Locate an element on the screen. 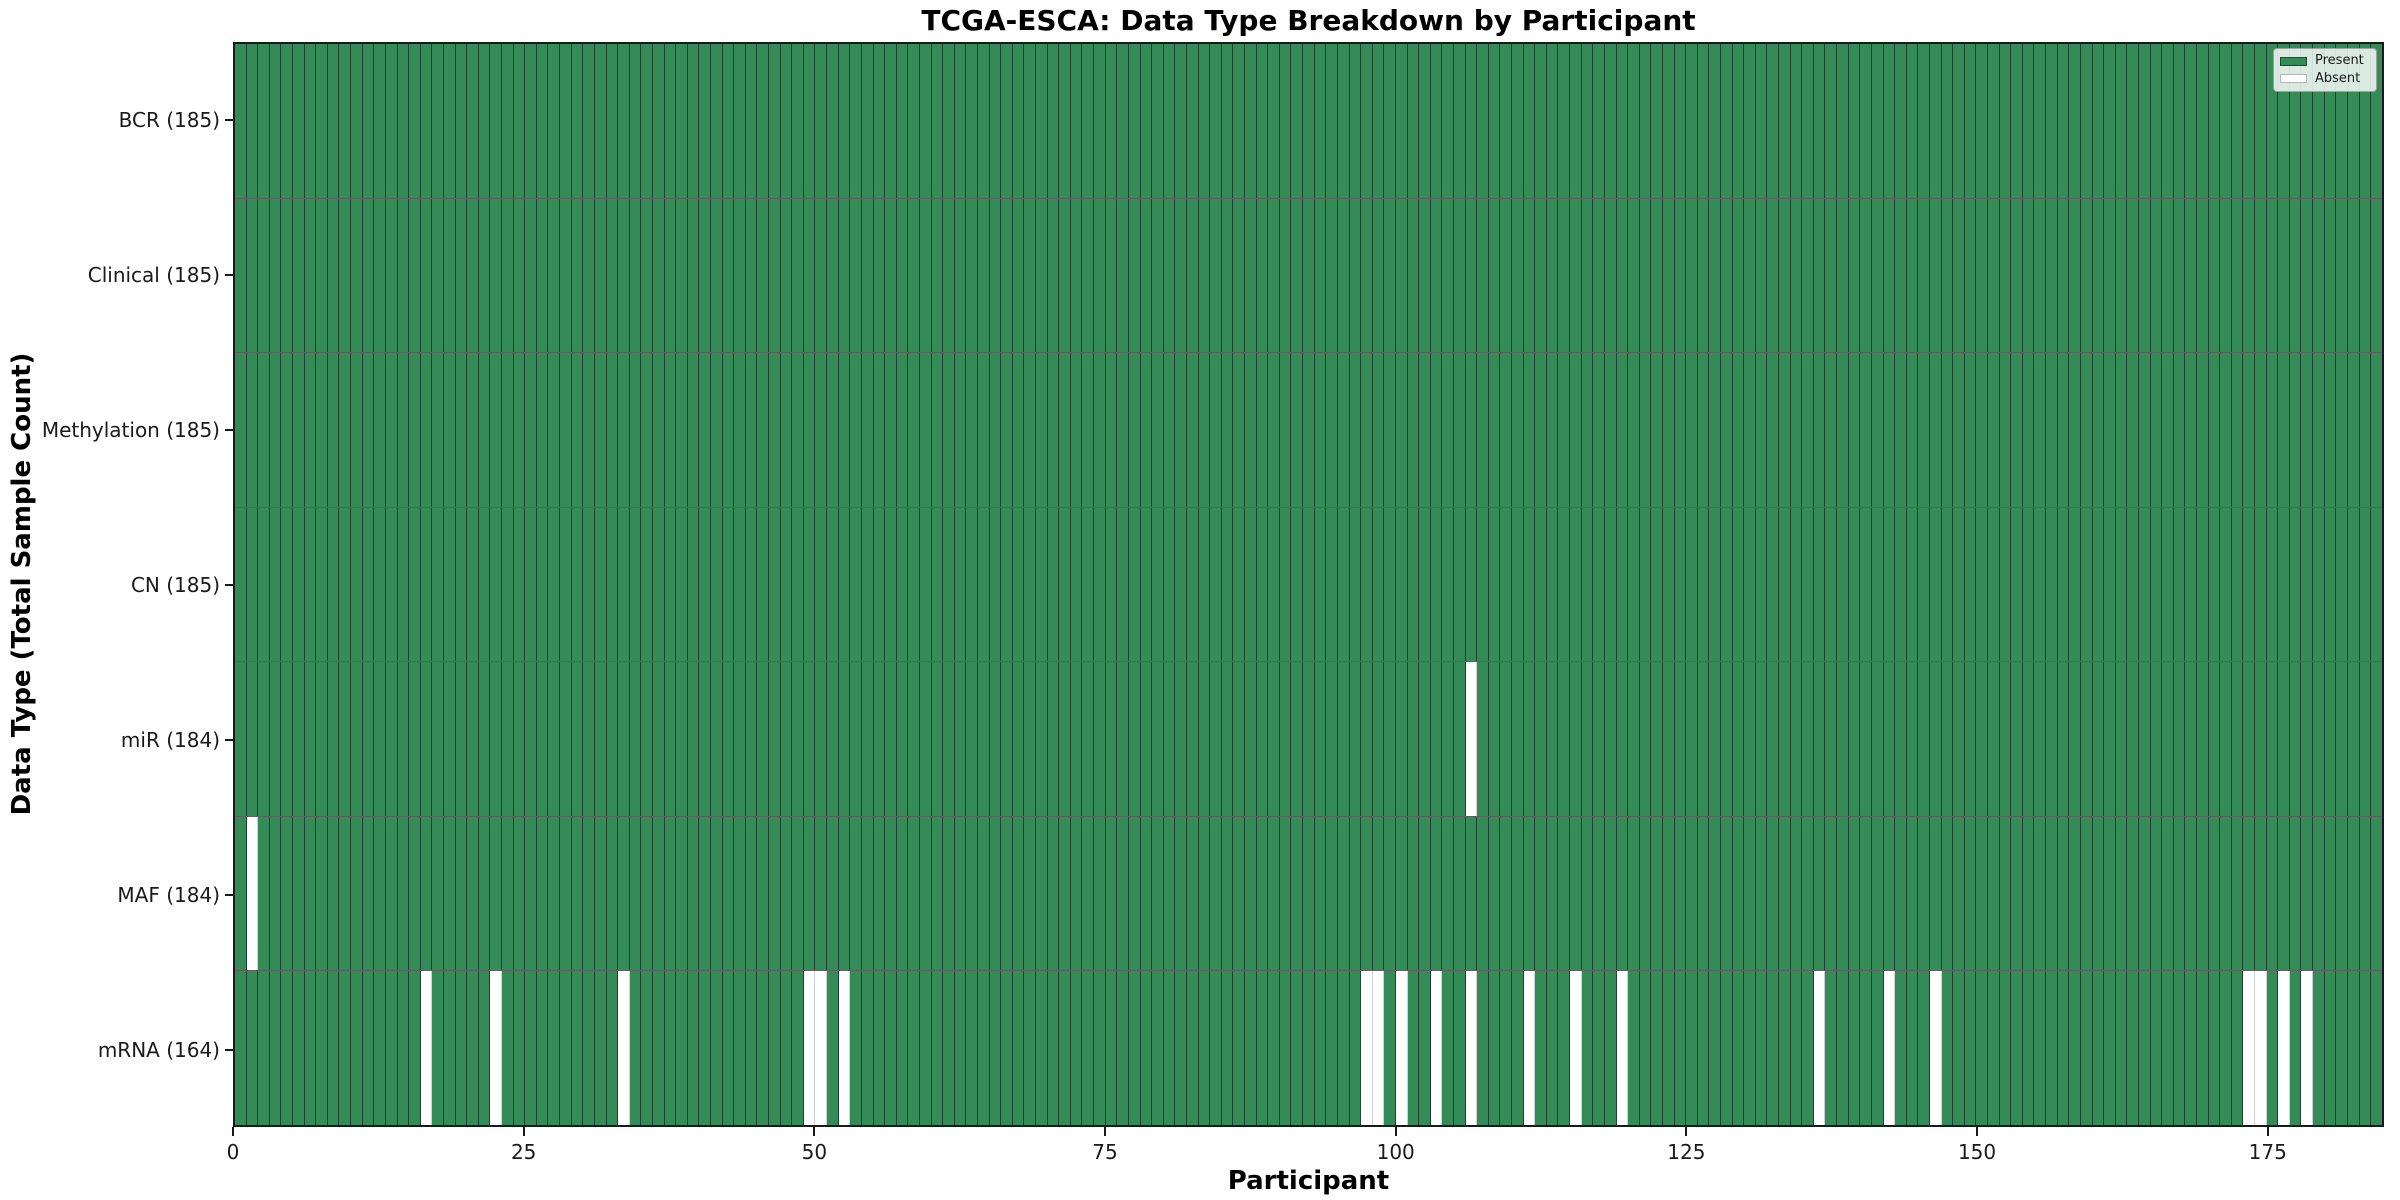 This screenshot has height=1200, width=2400. x-tick-mark is located at coordinates (2267, 1131).